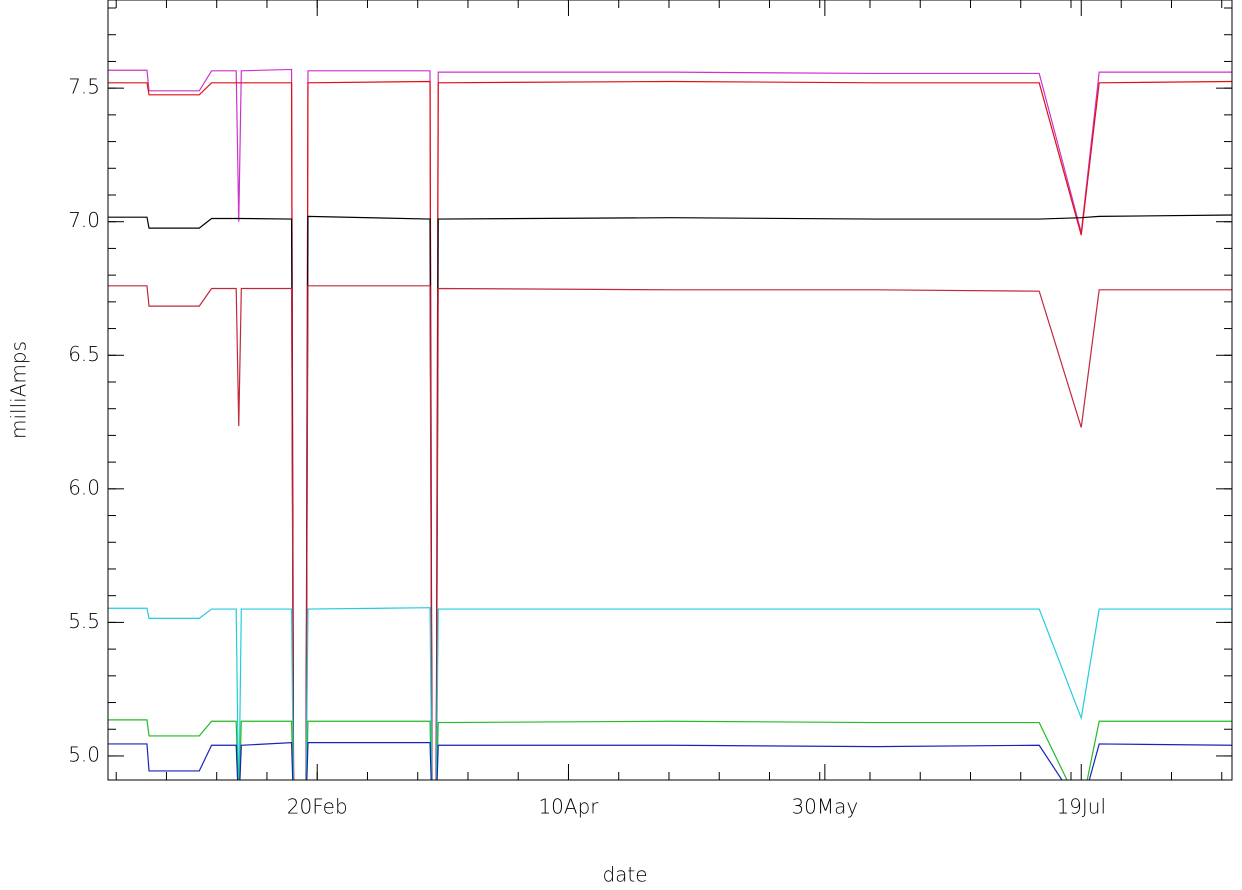 The image size is (1242, 890). What do you see at coordinates (19, 390) in the screenshot?
I see `y-axis-label: milliAmps` at bounding box center [19, 390].